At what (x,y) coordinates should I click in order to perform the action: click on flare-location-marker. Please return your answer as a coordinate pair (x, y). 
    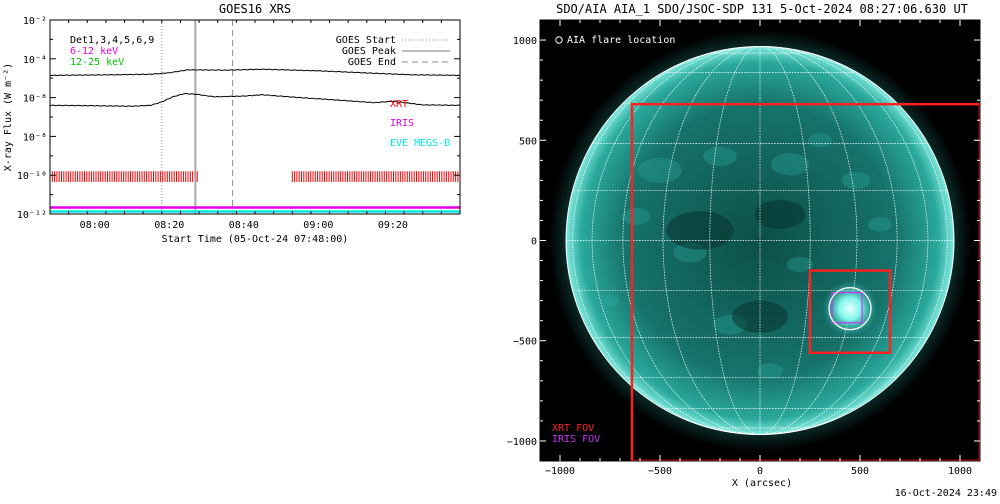
    Looking at the image, I should click on (850, 309).